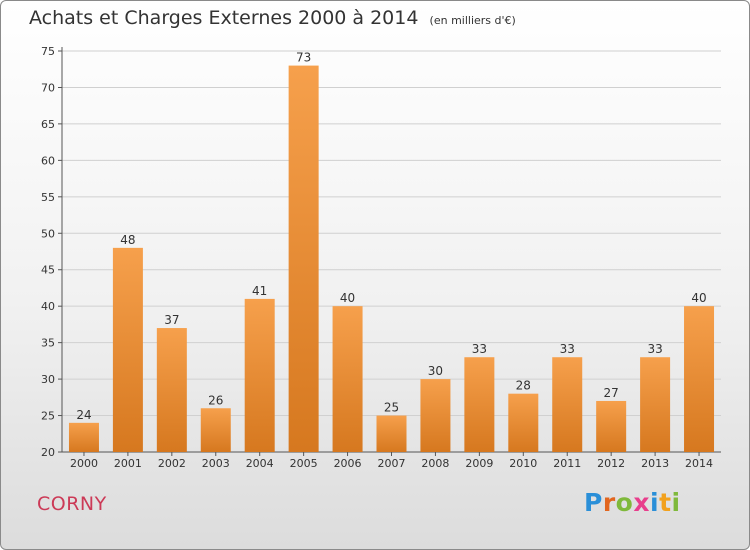  What do you see at coordinates (523, 386) in the screenshot?
I see `data-label: 28` at bounding box center [523, 386].